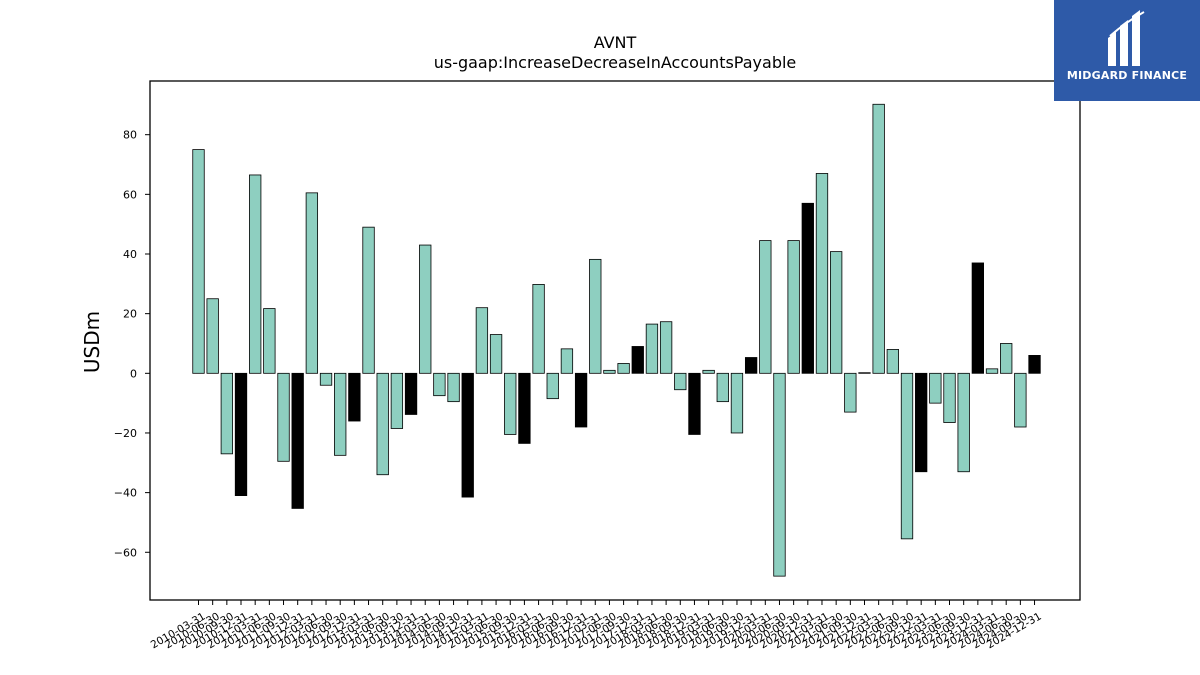  I want to click on y-tick-label: −40, so click(125, 493).